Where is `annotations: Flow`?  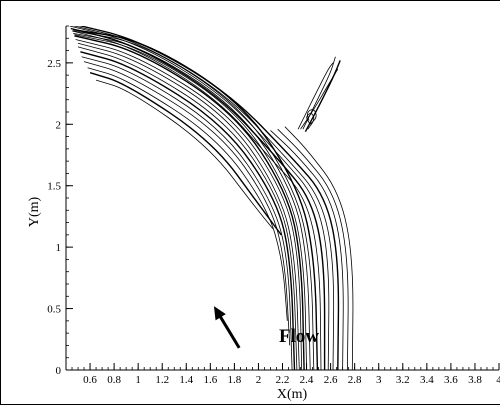 annotations: Flow is located at coordinates (266, 327).